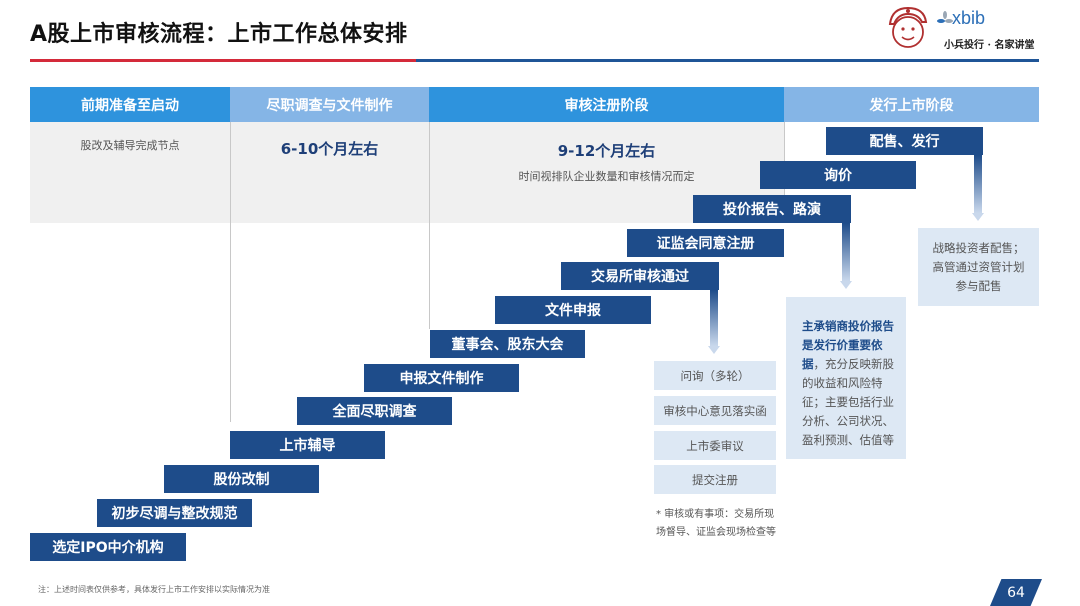 This screenshot has height=606, width=1080. What do you see at coordinates (441, 378) in the screenshot?
I see `step-filing-document-prep: 申报文件制作` at bounding box center [441, 378].